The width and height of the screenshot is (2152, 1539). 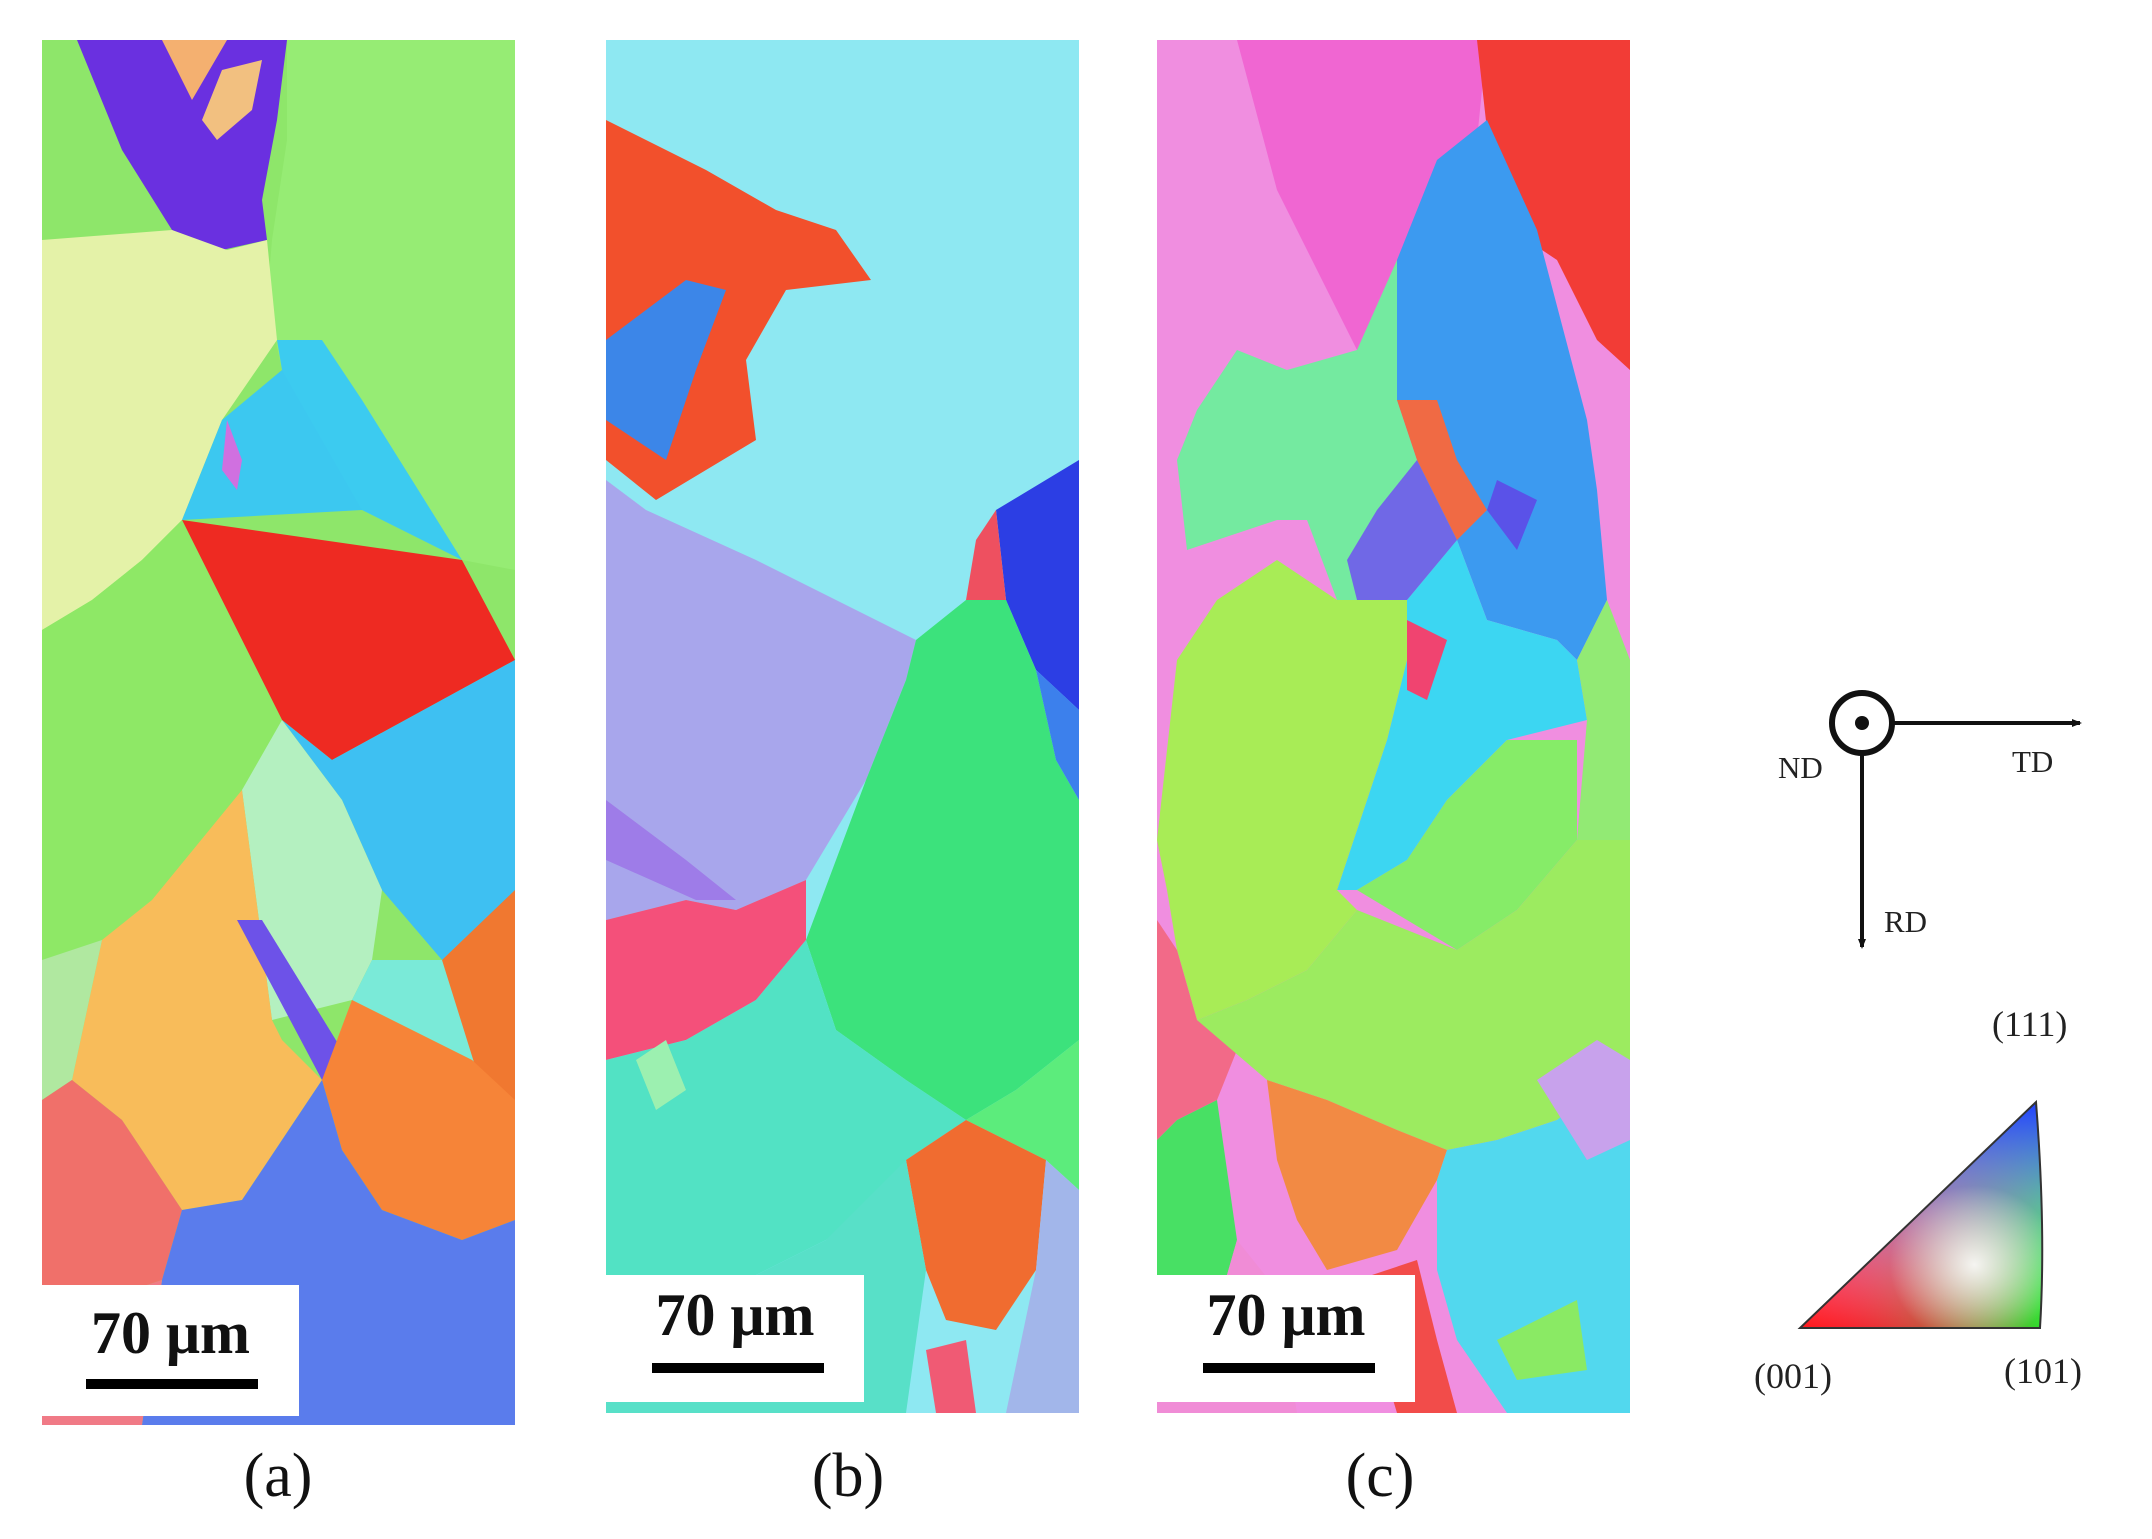 I want to click on panel-caption-b: (b), so click(x=848, y=1476).